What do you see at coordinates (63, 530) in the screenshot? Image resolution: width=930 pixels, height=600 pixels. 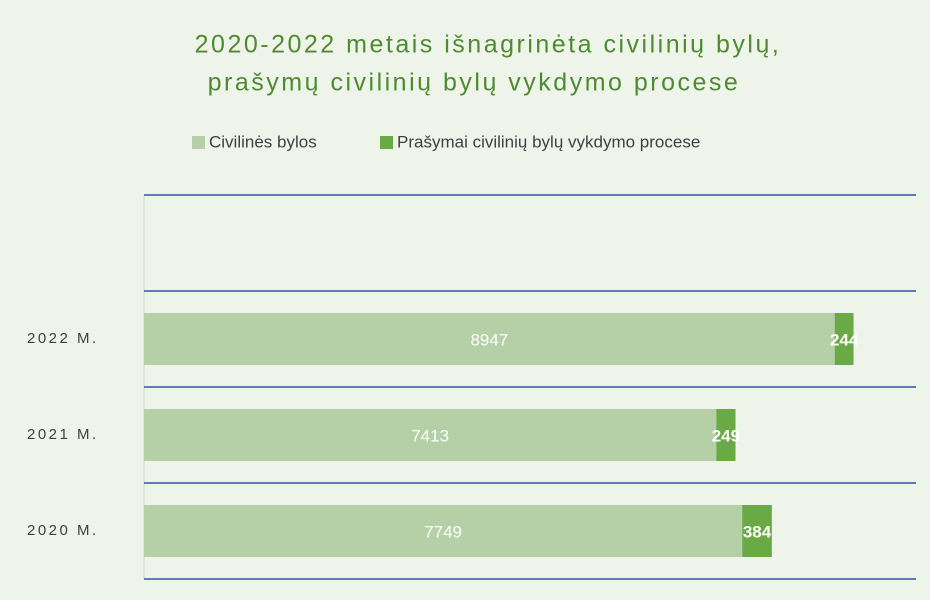 I see `category-label: 2020 M.` at bounding box center [63, 530].